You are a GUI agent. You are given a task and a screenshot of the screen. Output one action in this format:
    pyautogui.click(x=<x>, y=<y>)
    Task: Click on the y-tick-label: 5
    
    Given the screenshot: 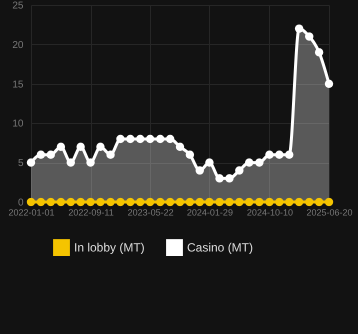 What is the action you would take?
    pyautogui.click(x=21, y=164)
    